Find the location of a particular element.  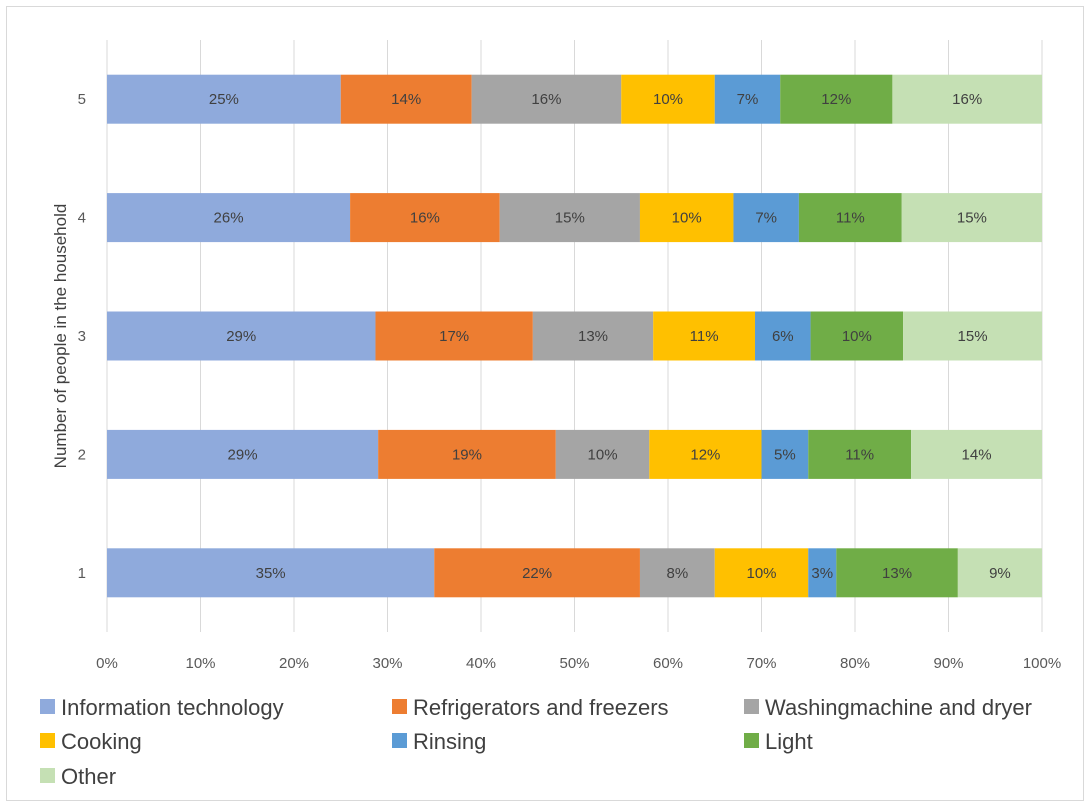

x-tick-label: 100% is located at coordinates (1042, 663).